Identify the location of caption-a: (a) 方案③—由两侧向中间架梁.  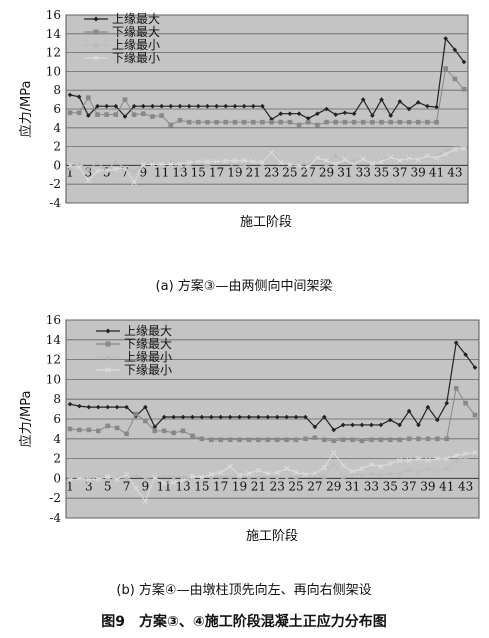
(244, 286).